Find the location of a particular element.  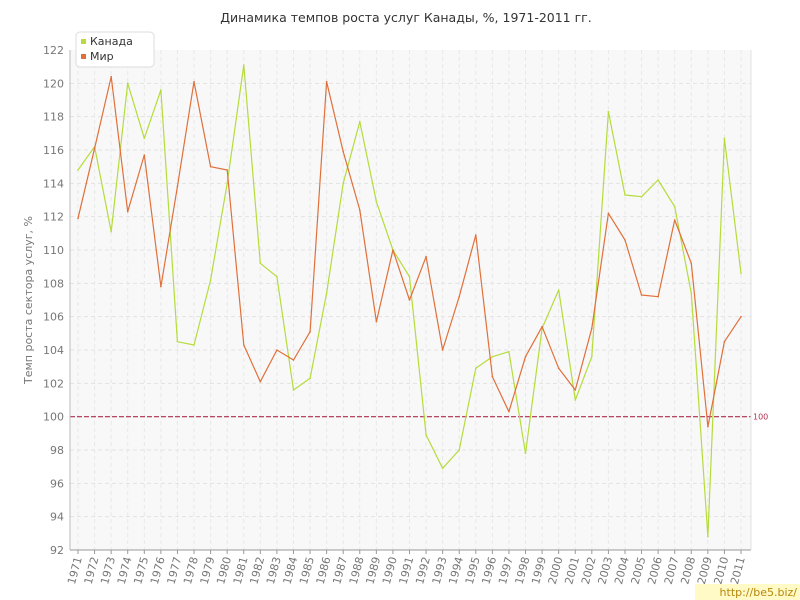

y-tick-label: 106 is located at coordinates (53, 317).